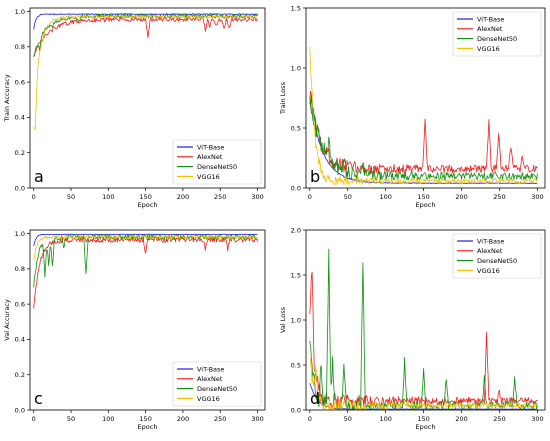 The width and height of the screenshot is (550, 441). Describe the element at coordinates (7, 320) in the screenshot. I see `y-axis-label: Val Accuracy` at that location.